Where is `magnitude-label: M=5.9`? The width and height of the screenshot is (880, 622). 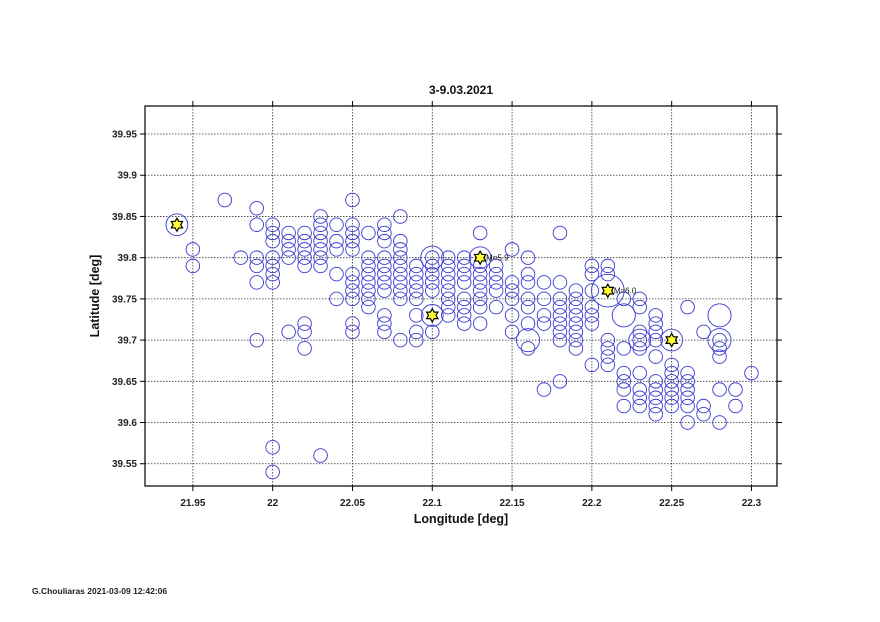
magnitude-label: M=5.9 is located at coordinates (497, 258).